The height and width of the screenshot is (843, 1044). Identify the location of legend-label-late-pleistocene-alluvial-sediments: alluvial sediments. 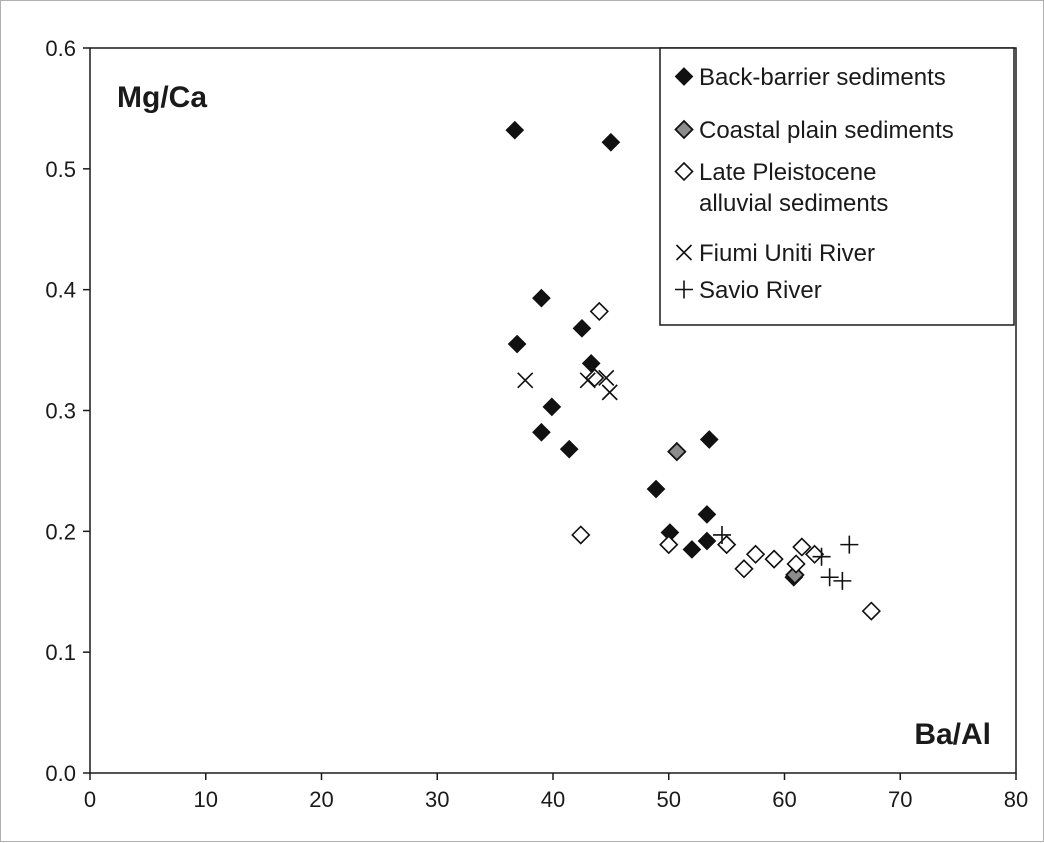
(793, 203).